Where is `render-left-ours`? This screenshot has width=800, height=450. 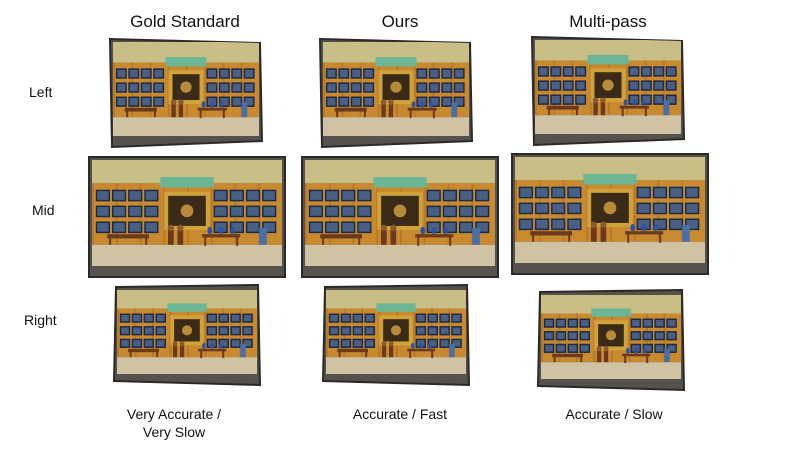 render-left-ours is located at coordinates (396, 93).